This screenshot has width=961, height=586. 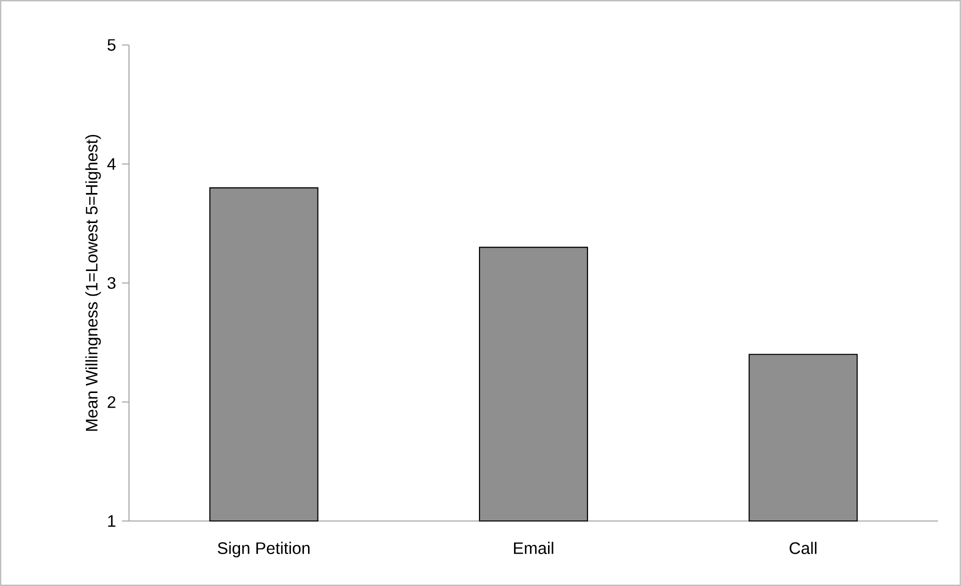 I want to click on x-tick-label: Sign Petition, so click(x=264, y=550).